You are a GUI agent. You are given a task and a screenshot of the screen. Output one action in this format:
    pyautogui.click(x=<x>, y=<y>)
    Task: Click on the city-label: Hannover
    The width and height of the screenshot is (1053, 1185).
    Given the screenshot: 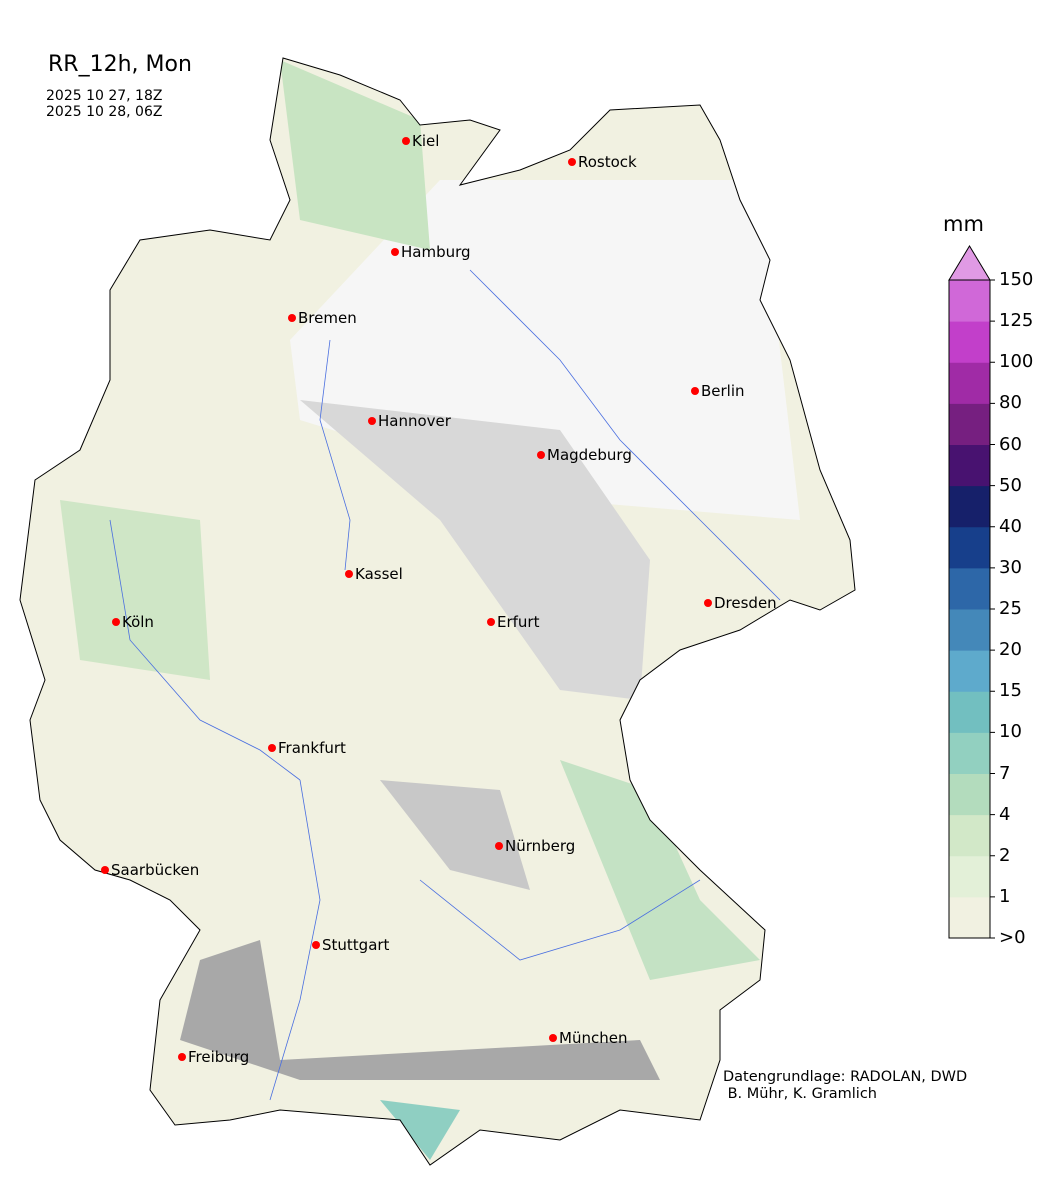 What is the action you would take?
    pyautogui.click(x=414, y=421)
    